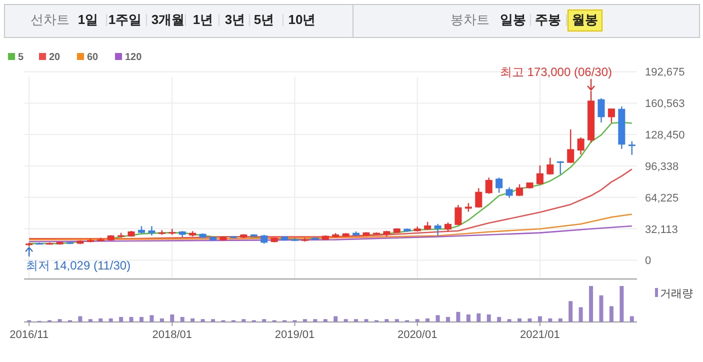  Describe the element at coordinates (78, 265) in the screenshot. I see `annotation: 최저 14,029 (11/30)` at that location.